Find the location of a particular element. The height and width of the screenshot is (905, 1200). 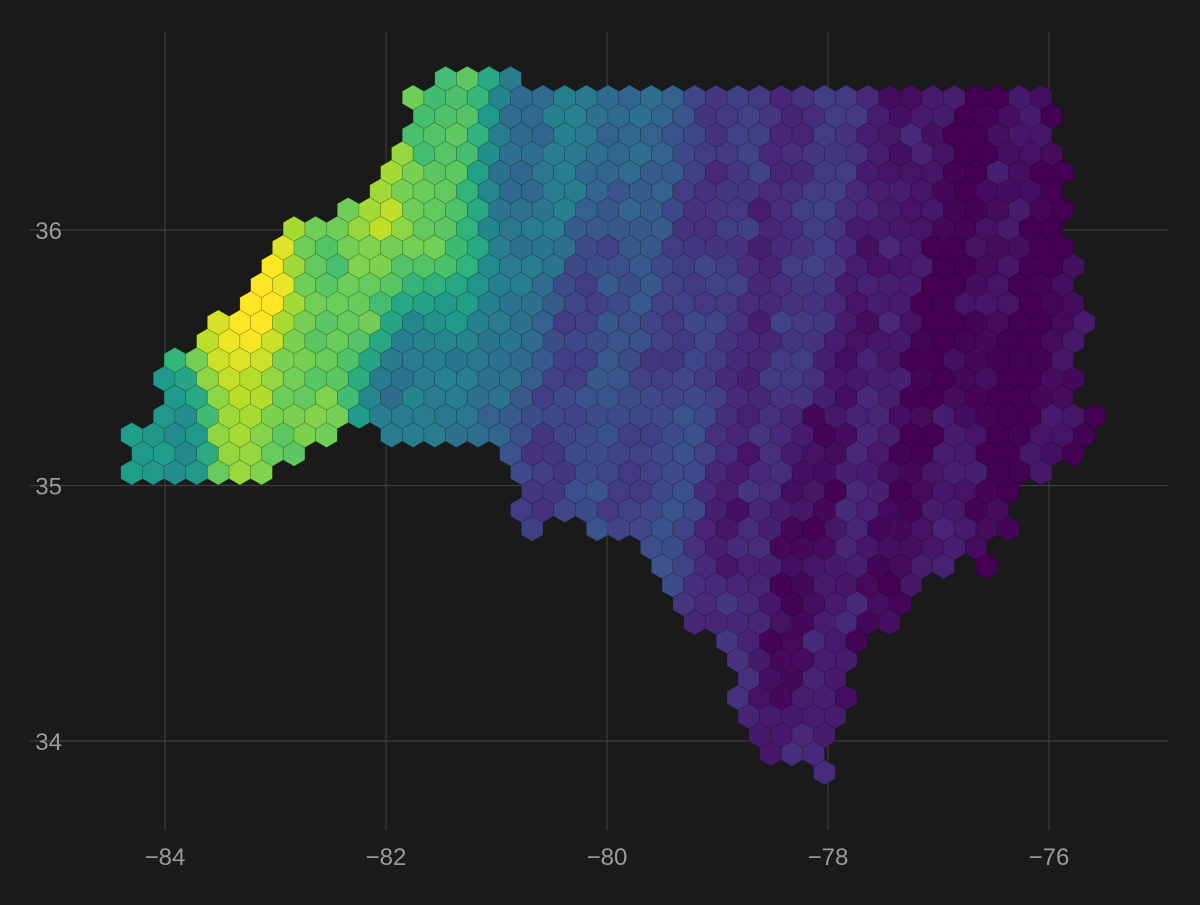

x-tick-label: −76 is located at coordinates (1049, 857).